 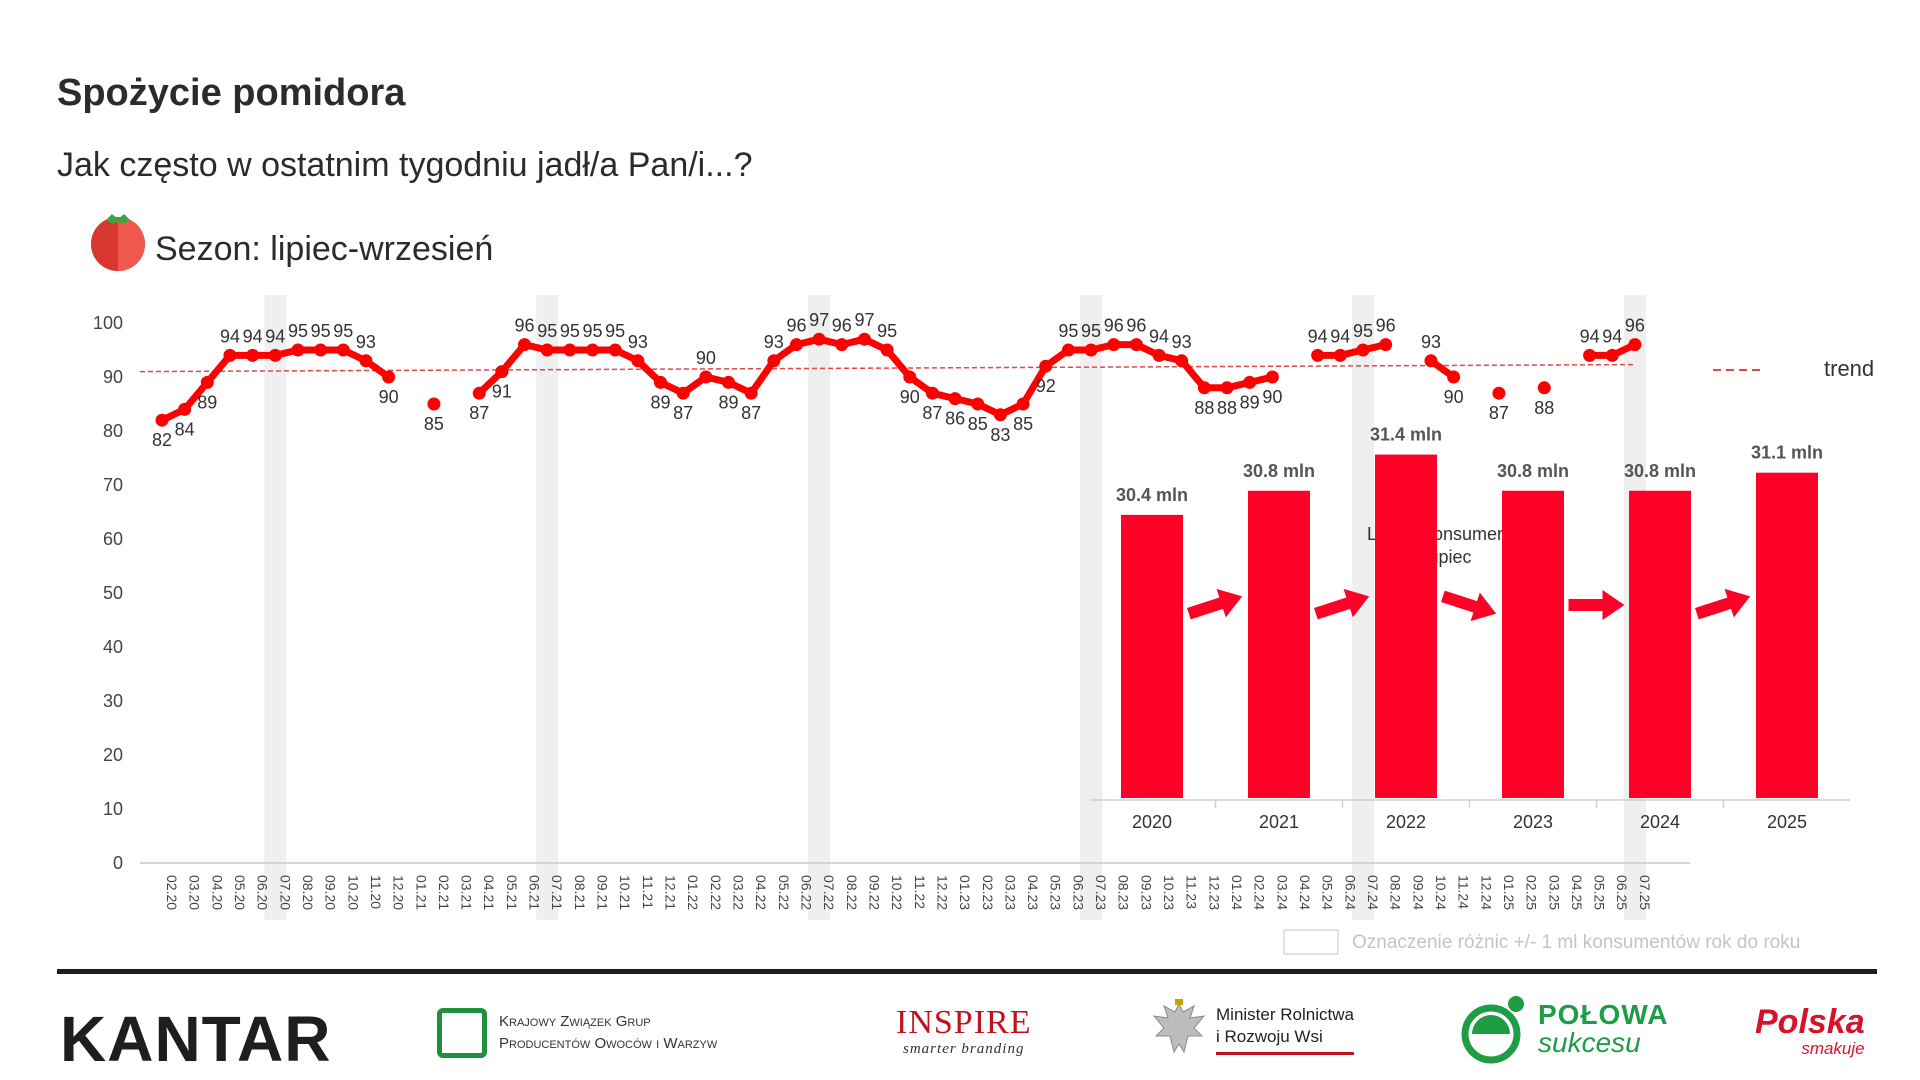 I want to click on x-tick-label: 02.21, so click(x=444, y=892).